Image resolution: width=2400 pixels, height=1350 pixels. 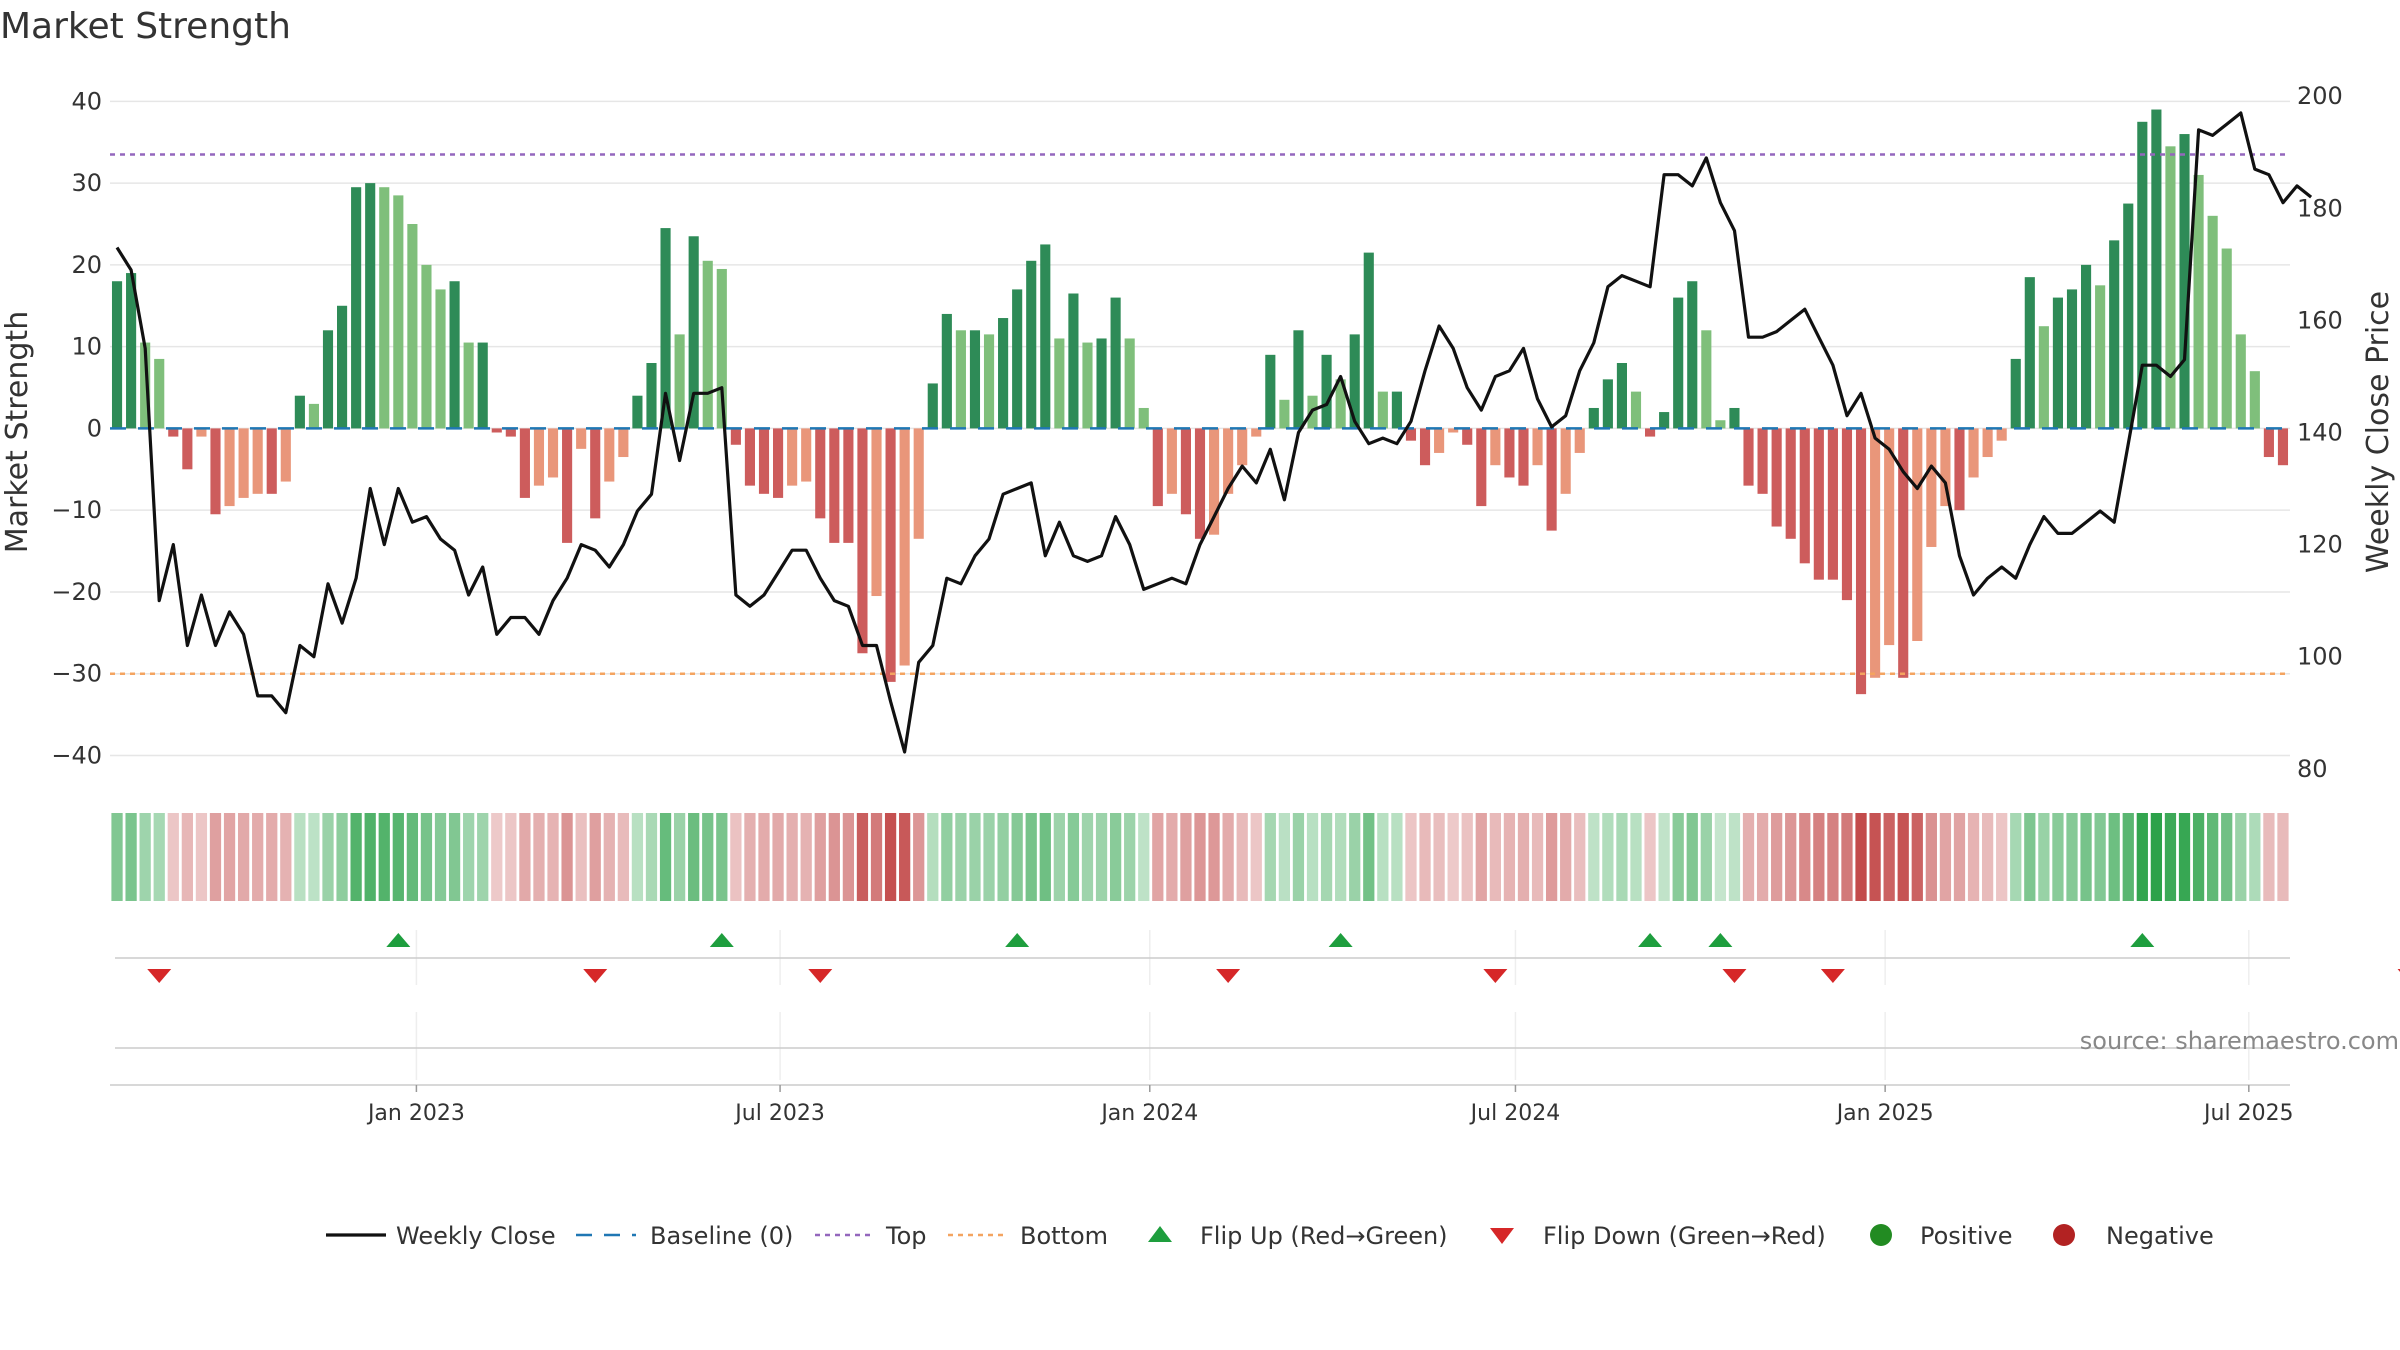 I want to click on legend-swatch-flip-down, so click(x=1502, y=1236).